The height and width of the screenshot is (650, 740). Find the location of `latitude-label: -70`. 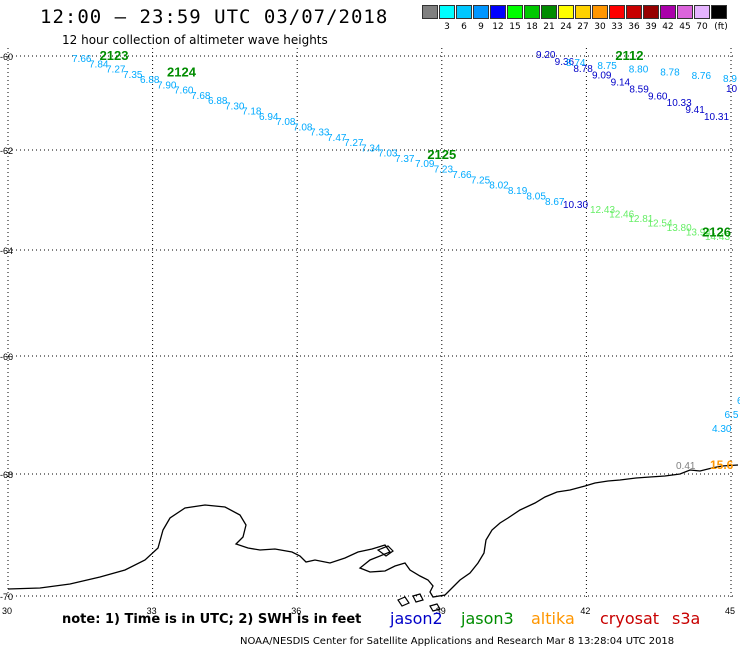

latitude-label: -70 is located at coordinates (6, 597).